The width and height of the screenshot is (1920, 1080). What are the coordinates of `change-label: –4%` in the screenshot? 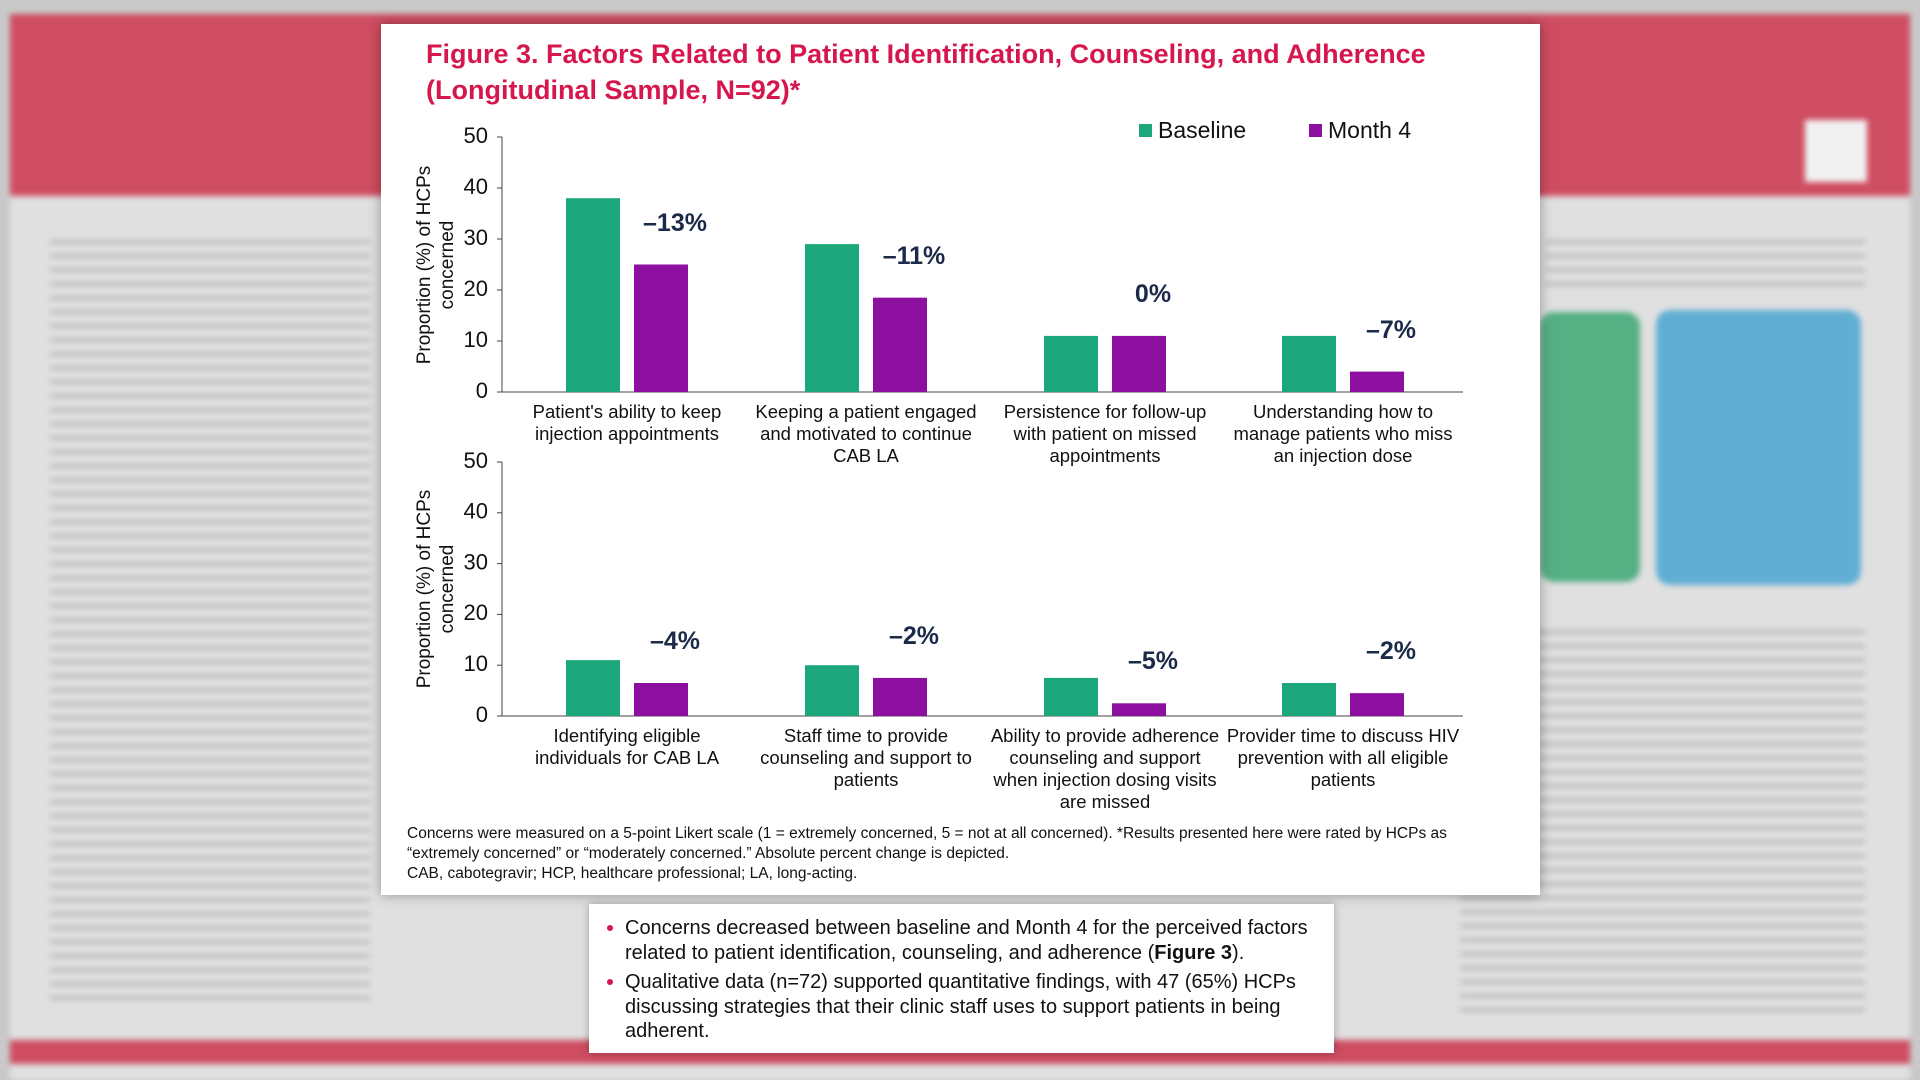 It's located at (675, 640).